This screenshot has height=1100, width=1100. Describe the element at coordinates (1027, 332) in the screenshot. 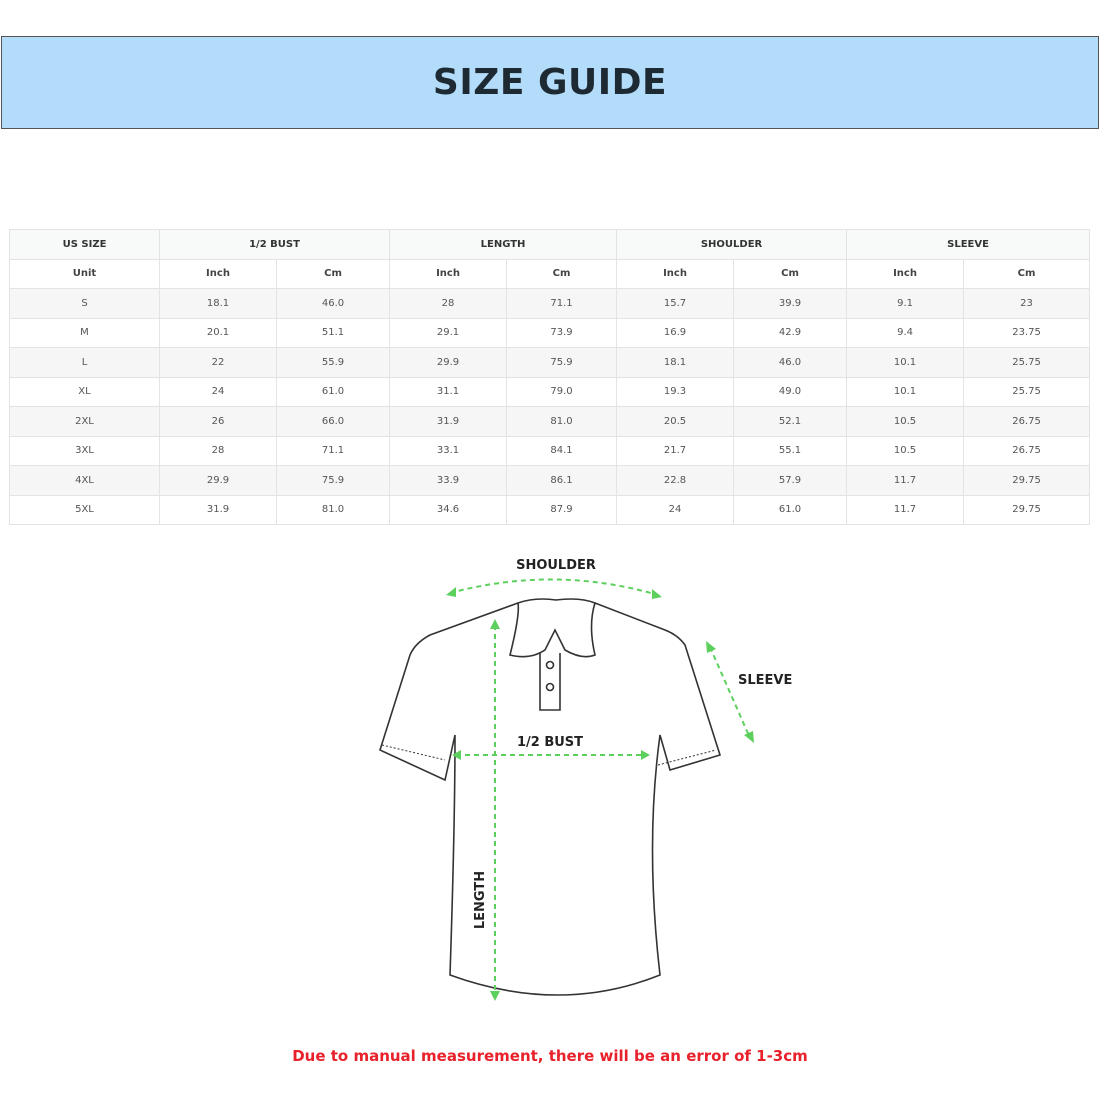

I see `table-cell: 23.75` at that location.